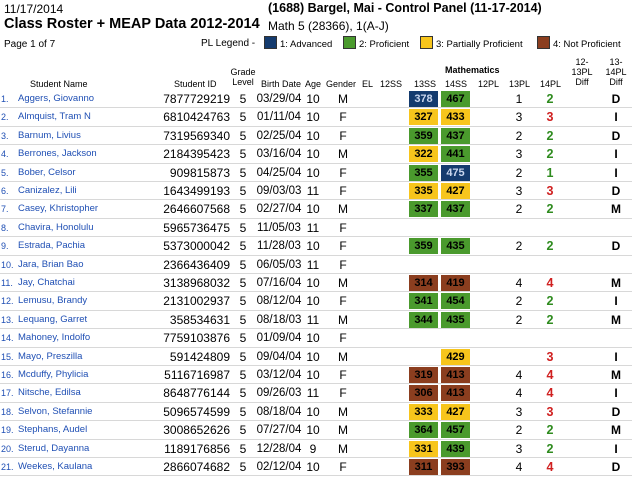 The height and width of the screenshot is (483, 632). What do you see at coordinates (54, 338) in the screenshot?
I see `student-name-link: Mahoney, Indolfo` at bounding box center [54, 338].